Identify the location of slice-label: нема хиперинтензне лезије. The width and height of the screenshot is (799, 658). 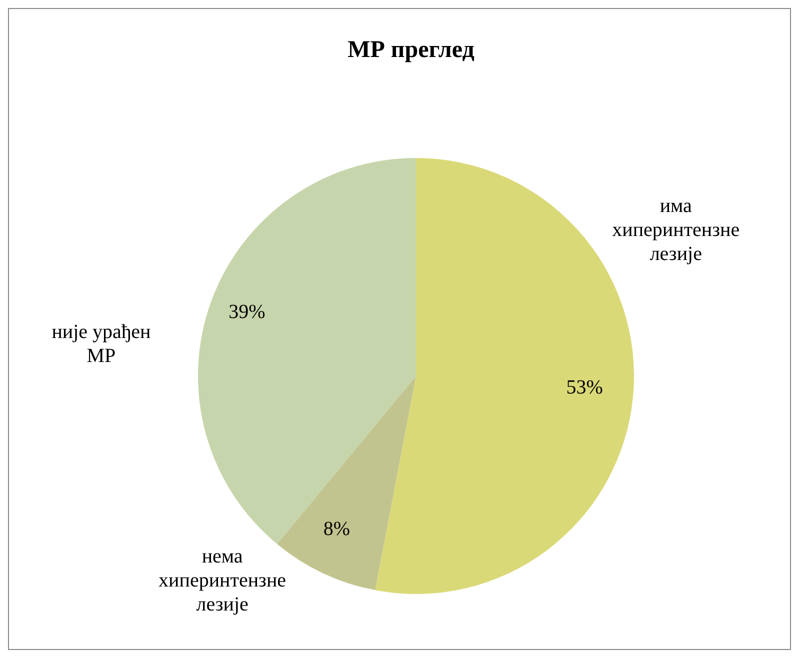
(222, 581).